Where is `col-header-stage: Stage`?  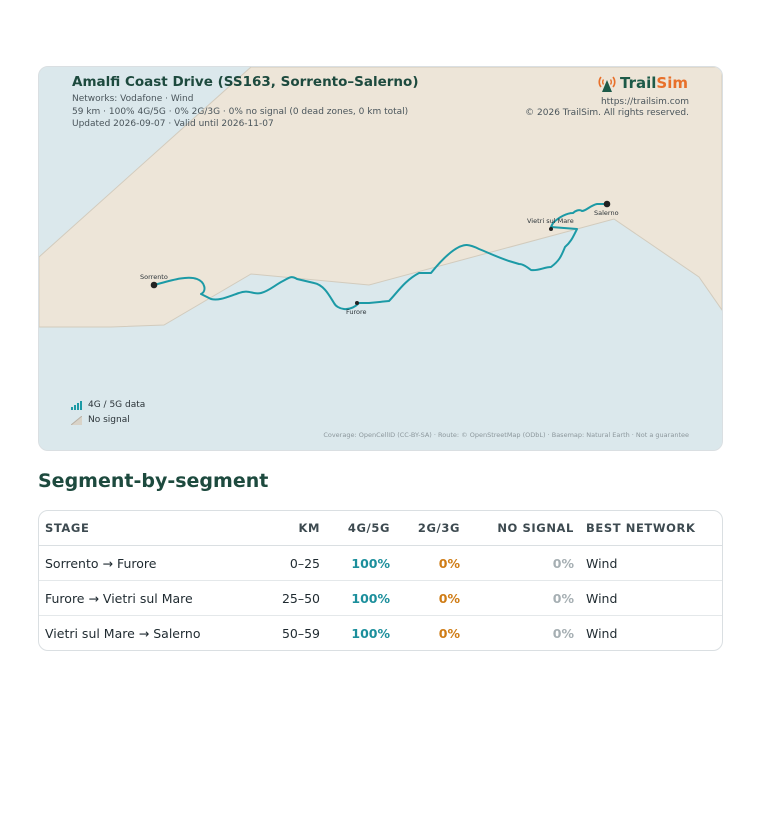
col-header-stage: Stage is located at coordinates (145, 528).